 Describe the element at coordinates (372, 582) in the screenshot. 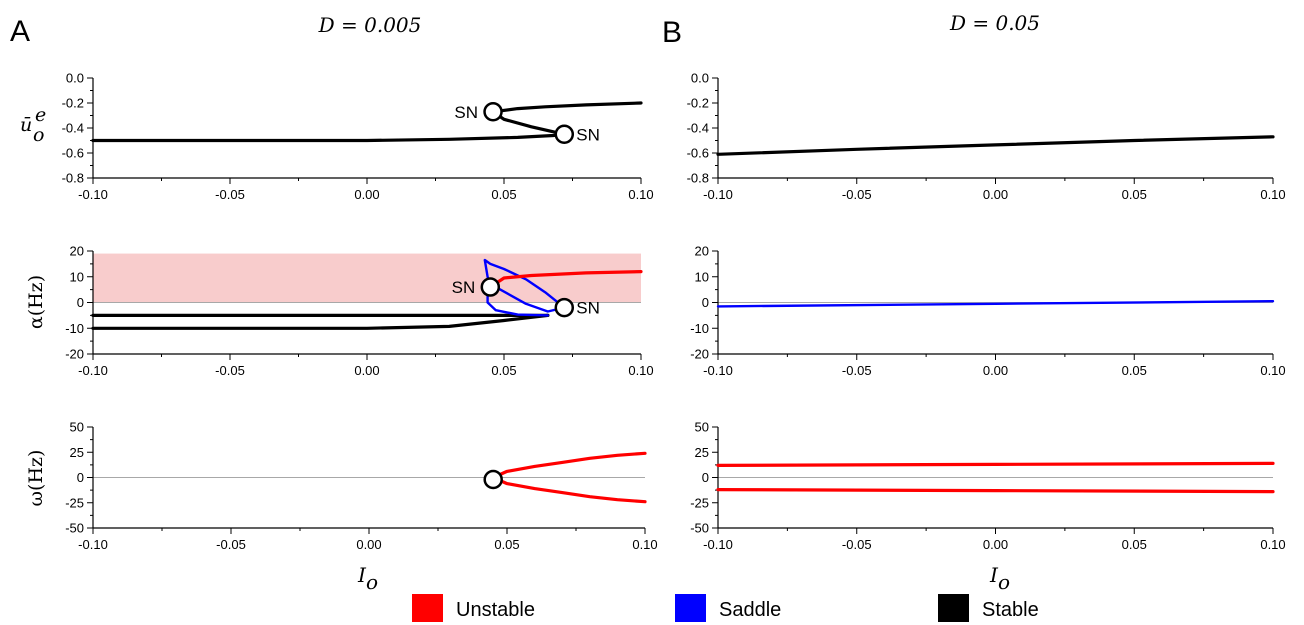

I see `xlabel-a-sub: o` at that location.